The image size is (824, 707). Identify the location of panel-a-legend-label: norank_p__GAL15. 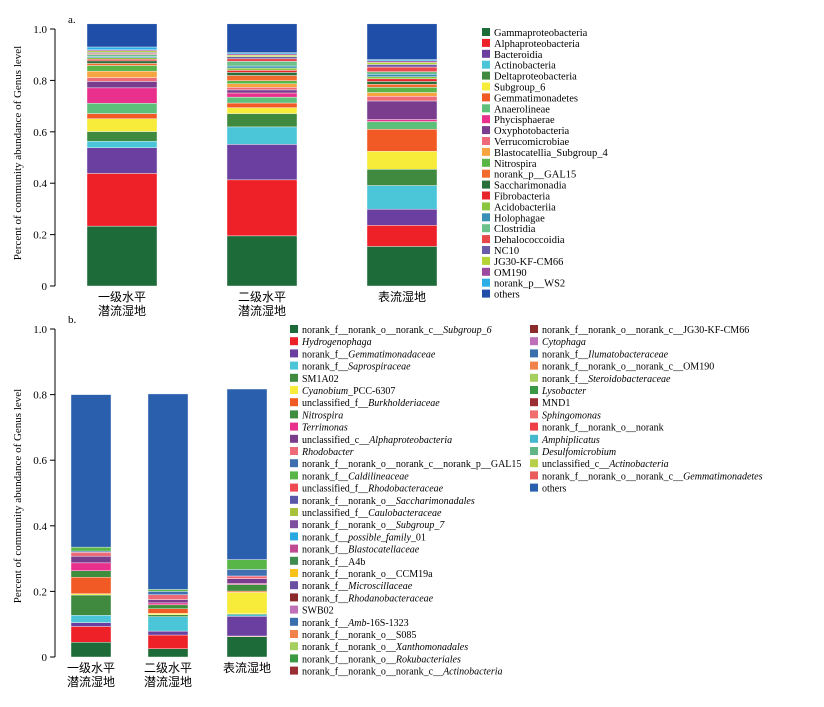
(535, 175).